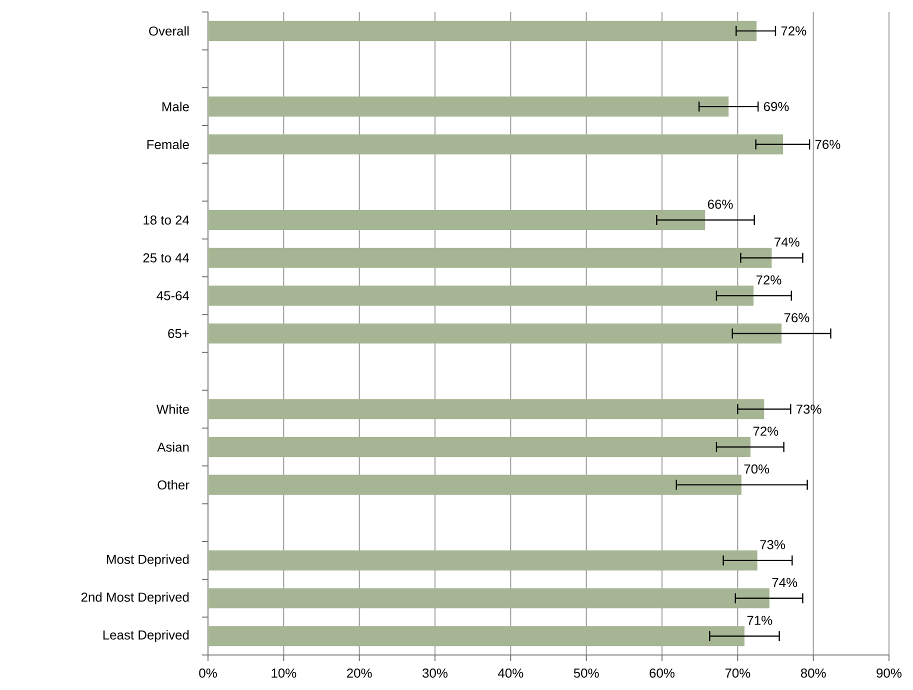  Describe the element at coordinates (889, 673) in the screenshot. I see `x-tick-label: 90%` at that location.